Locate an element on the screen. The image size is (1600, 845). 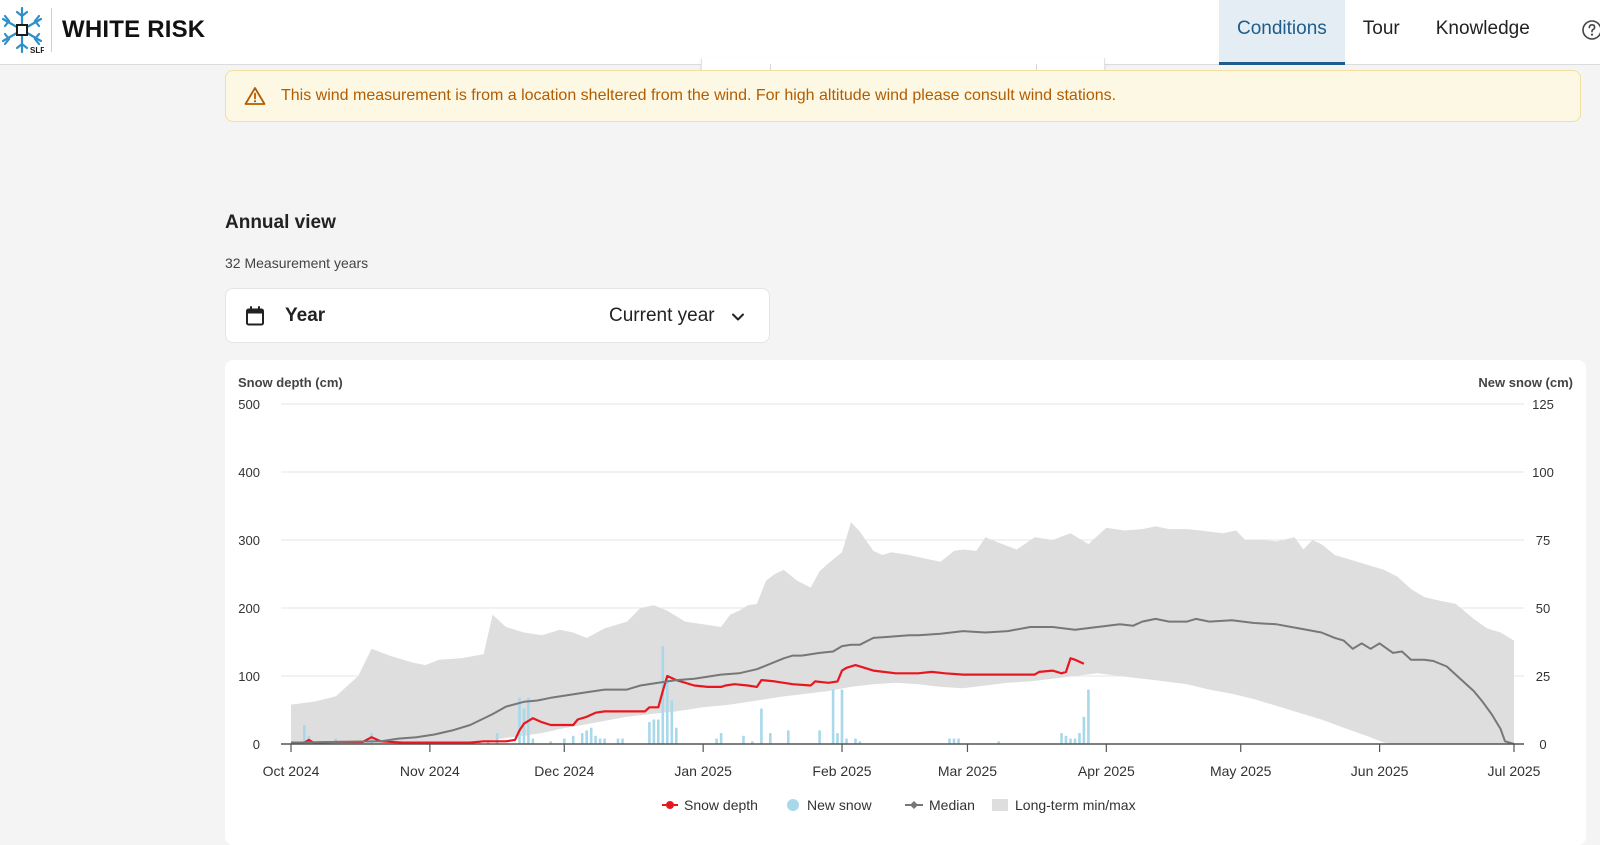
legend-median-marker is located at coordinates (914, 805).